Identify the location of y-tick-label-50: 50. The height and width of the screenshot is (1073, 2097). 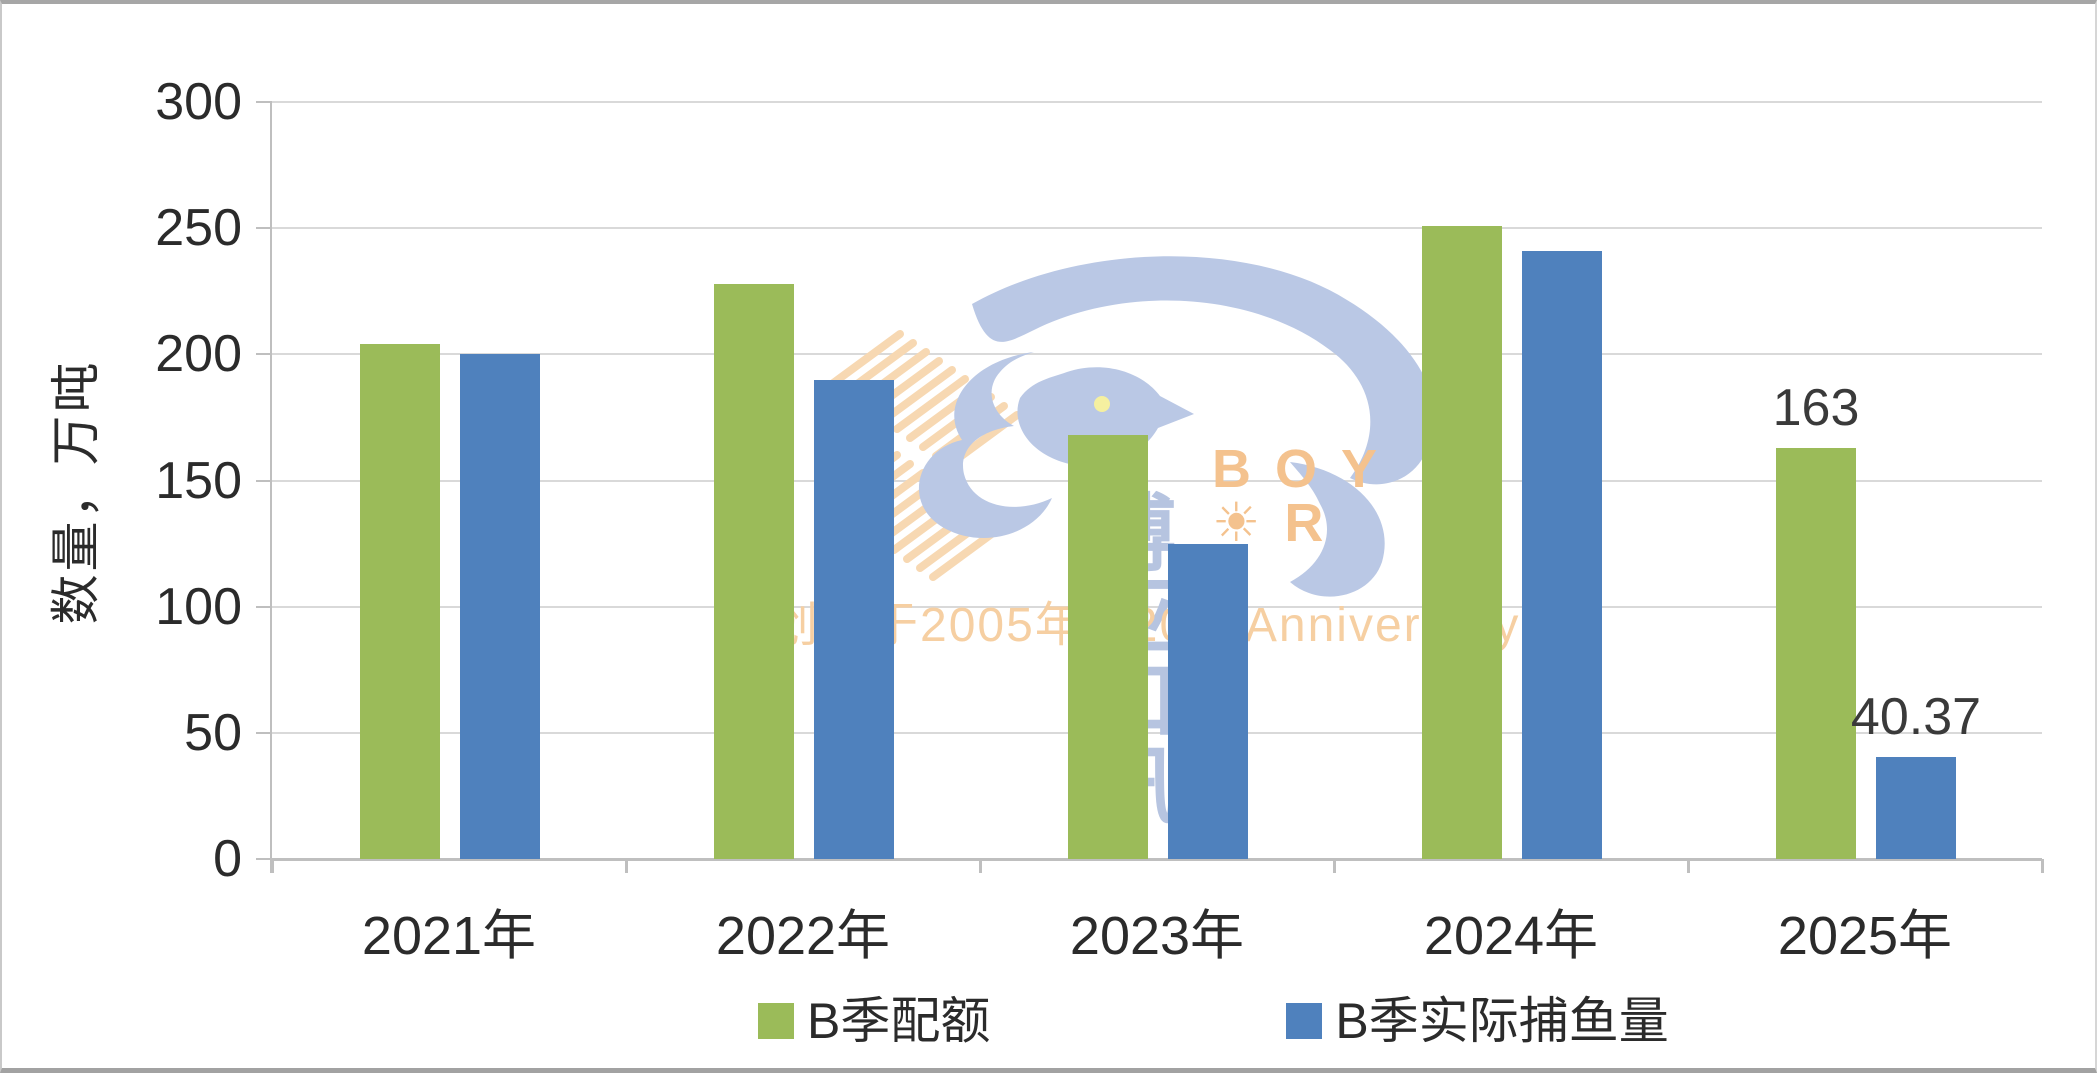
(213, 732).